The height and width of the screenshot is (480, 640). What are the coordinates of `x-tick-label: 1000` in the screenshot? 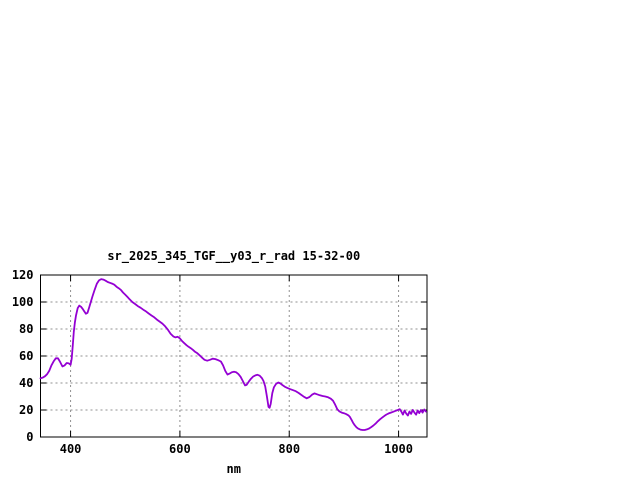 It's located at (398, 449).